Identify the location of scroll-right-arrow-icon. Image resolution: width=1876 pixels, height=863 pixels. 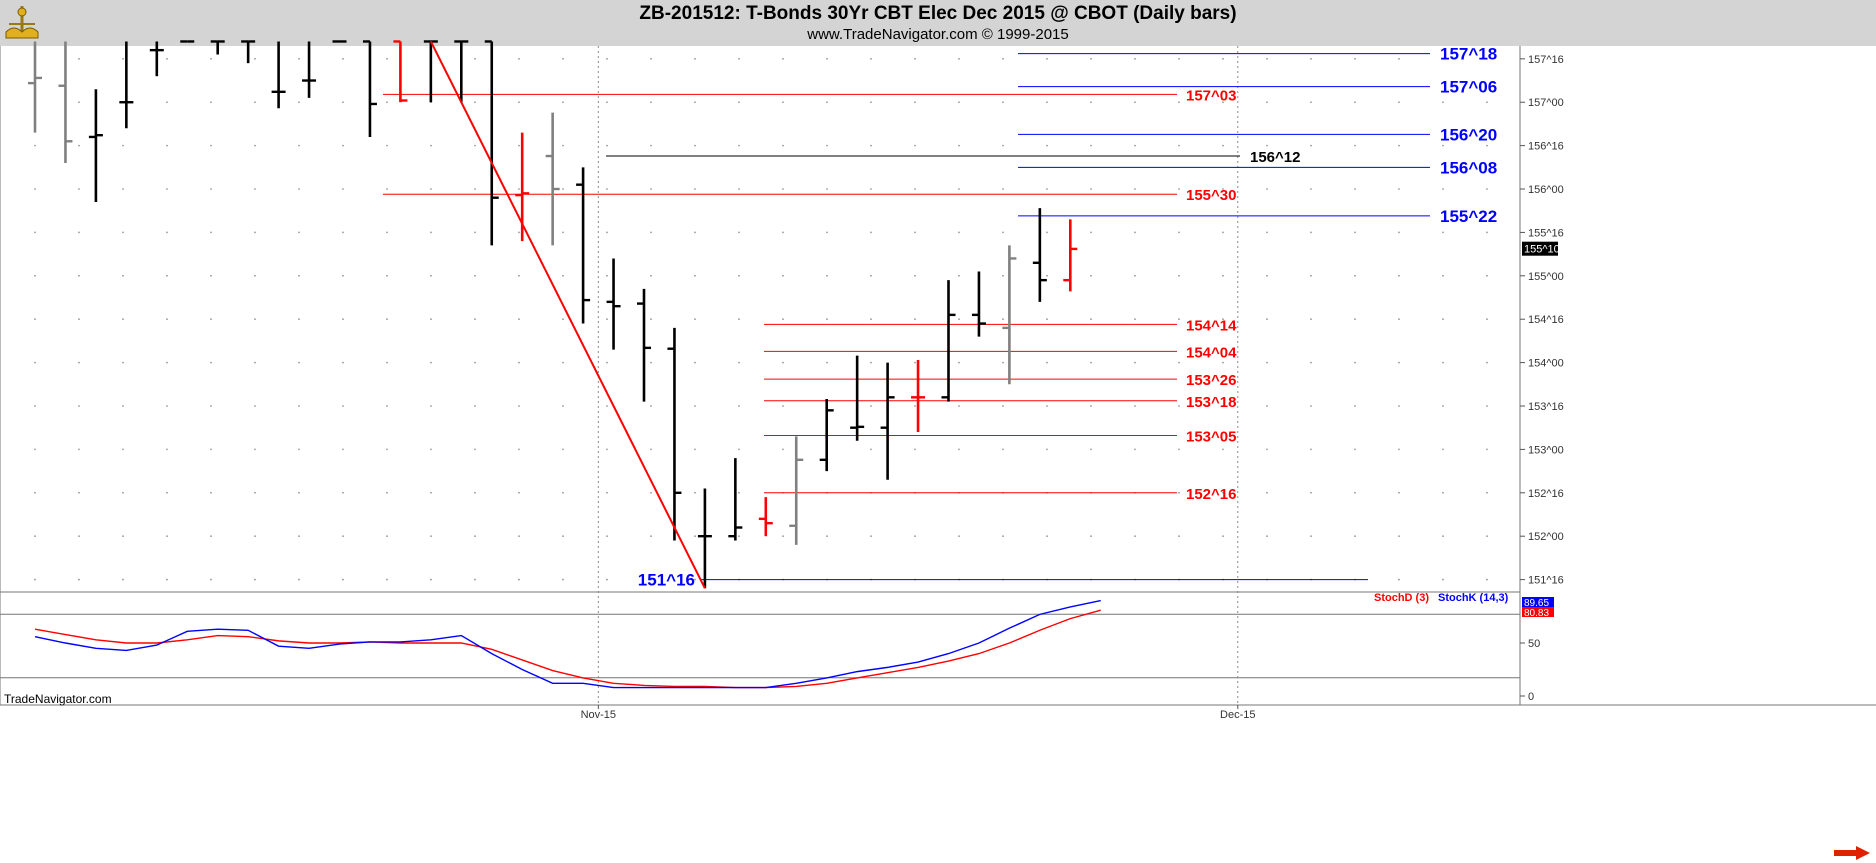
(1852, 853).